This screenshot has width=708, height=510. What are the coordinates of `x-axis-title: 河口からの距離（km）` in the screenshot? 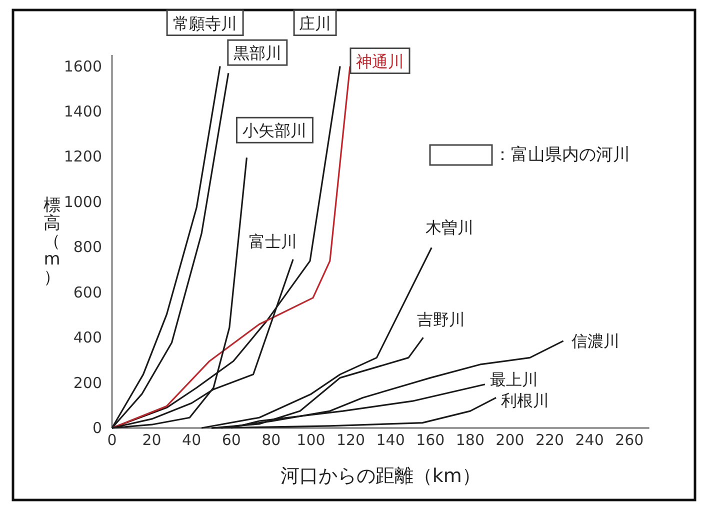 It's located at (380, 476).